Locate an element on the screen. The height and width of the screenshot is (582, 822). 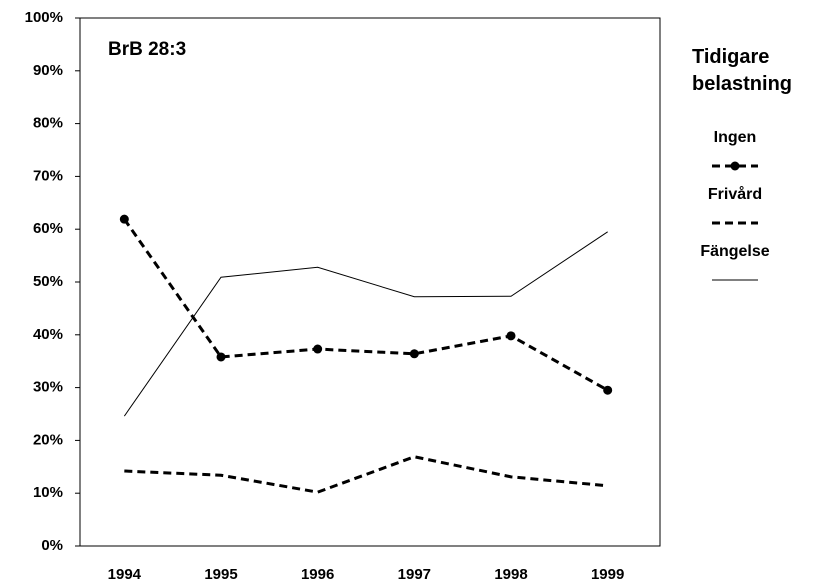
y-tick-label: 0% is located at coordinates (52, 545).